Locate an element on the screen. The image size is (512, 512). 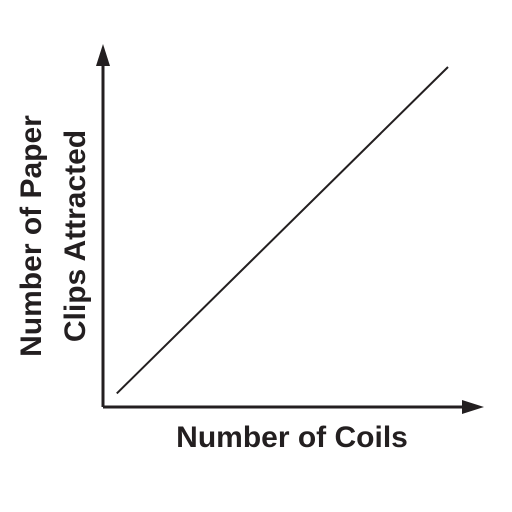
y-axis-label-line-1: Number of Paper is located at coordinates (31, 236).